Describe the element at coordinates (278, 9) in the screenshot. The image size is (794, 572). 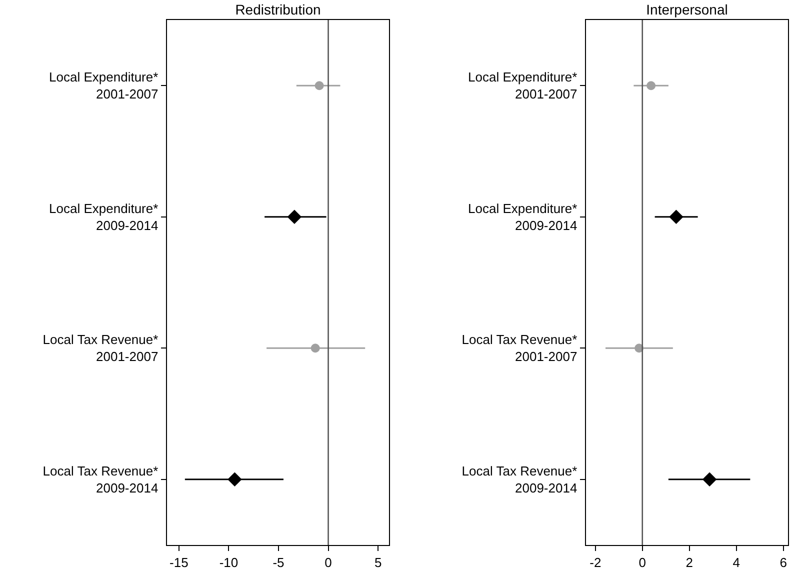
I see `chart-title: Redistribution` at that location.